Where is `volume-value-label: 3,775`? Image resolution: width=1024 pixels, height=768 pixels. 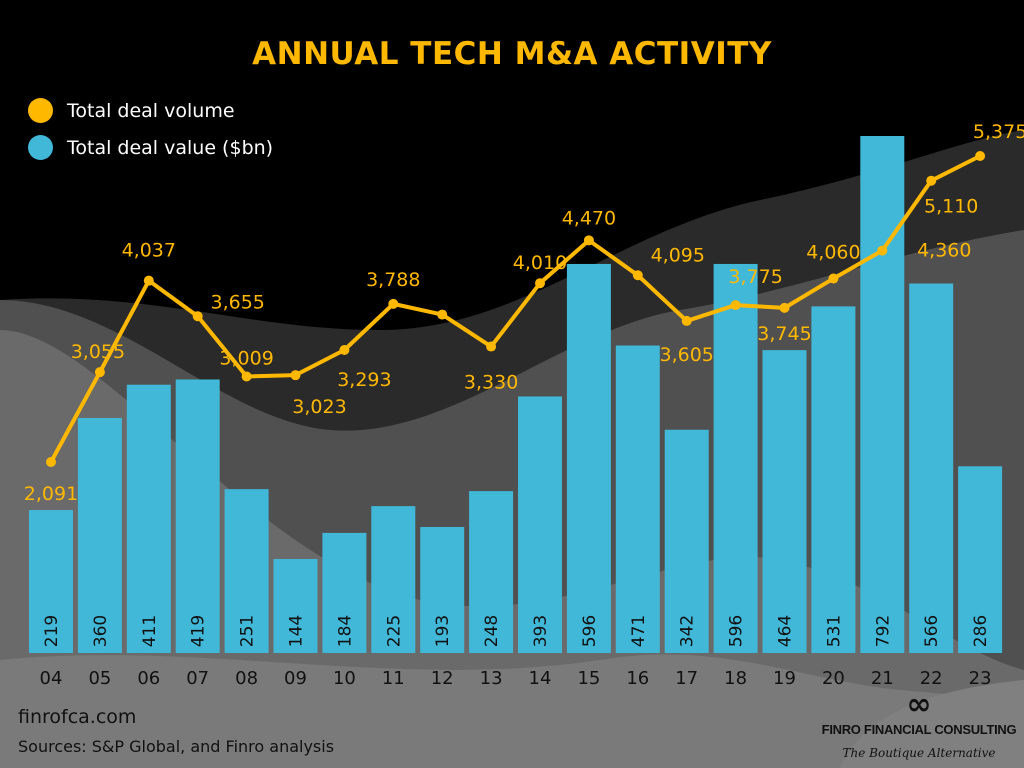 volume-value-label: 3,775 is located at coordinates (755, 277).